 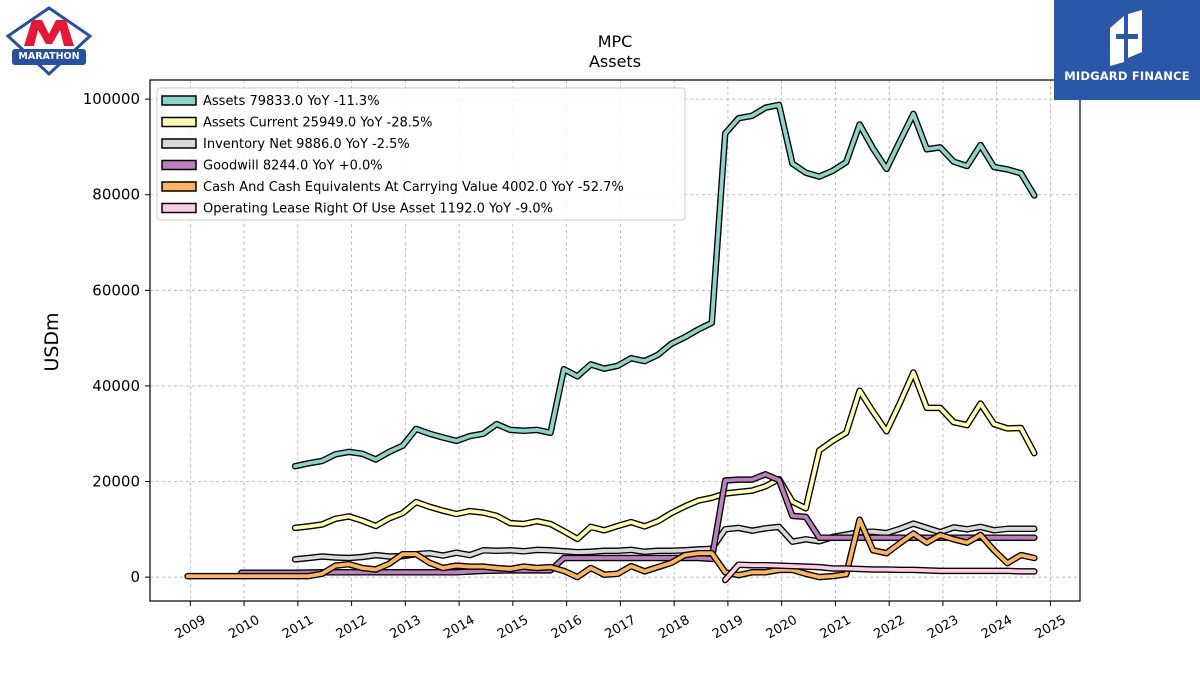 I want to click on marathon-badge-icon, so click(x=49, y=41).